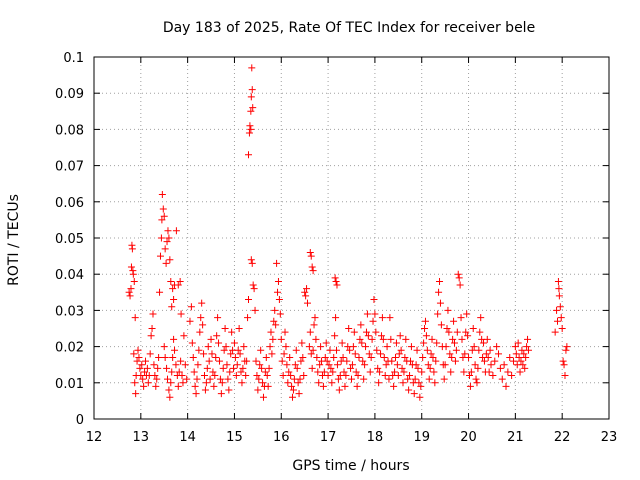 This screenshot has width=640, height=480. I want to click on x-axis-title: GPS time / hours, so click(350, 466).